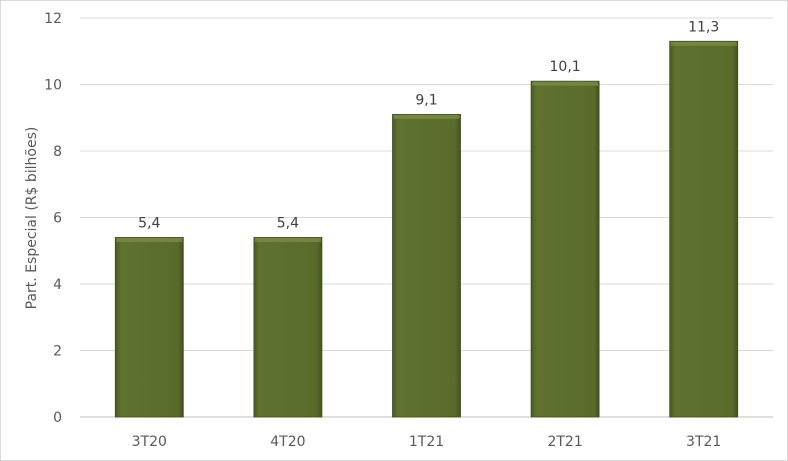 The image size is (788, 461). Describe the element at coordinates (565, 67) in the screenshot. I see `data-label: 10,1` at that location.